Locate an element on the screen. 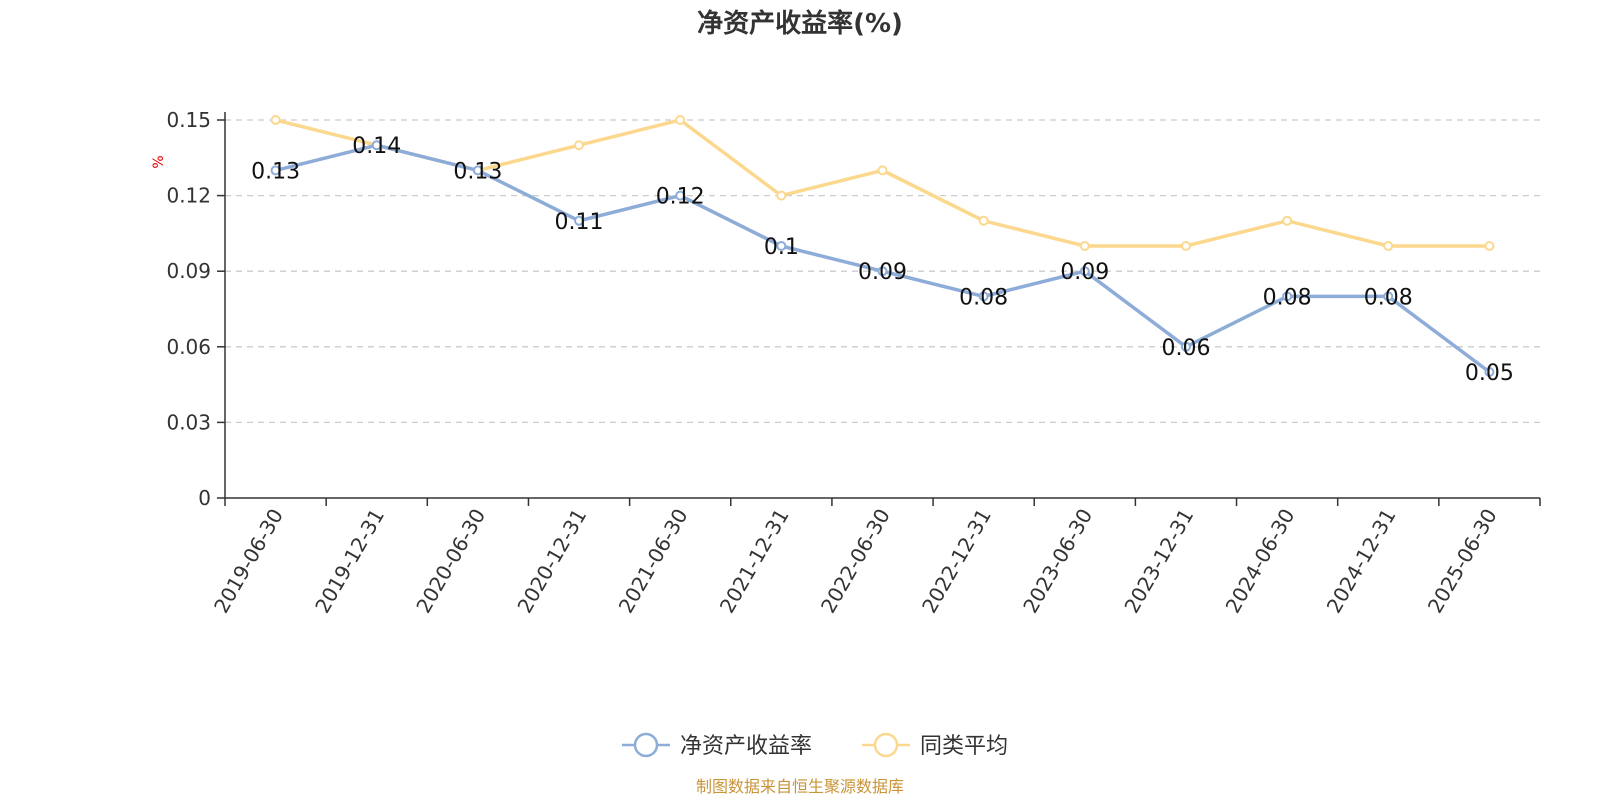  y-tick-label: 0.15 is located at coordinates (188, 120).